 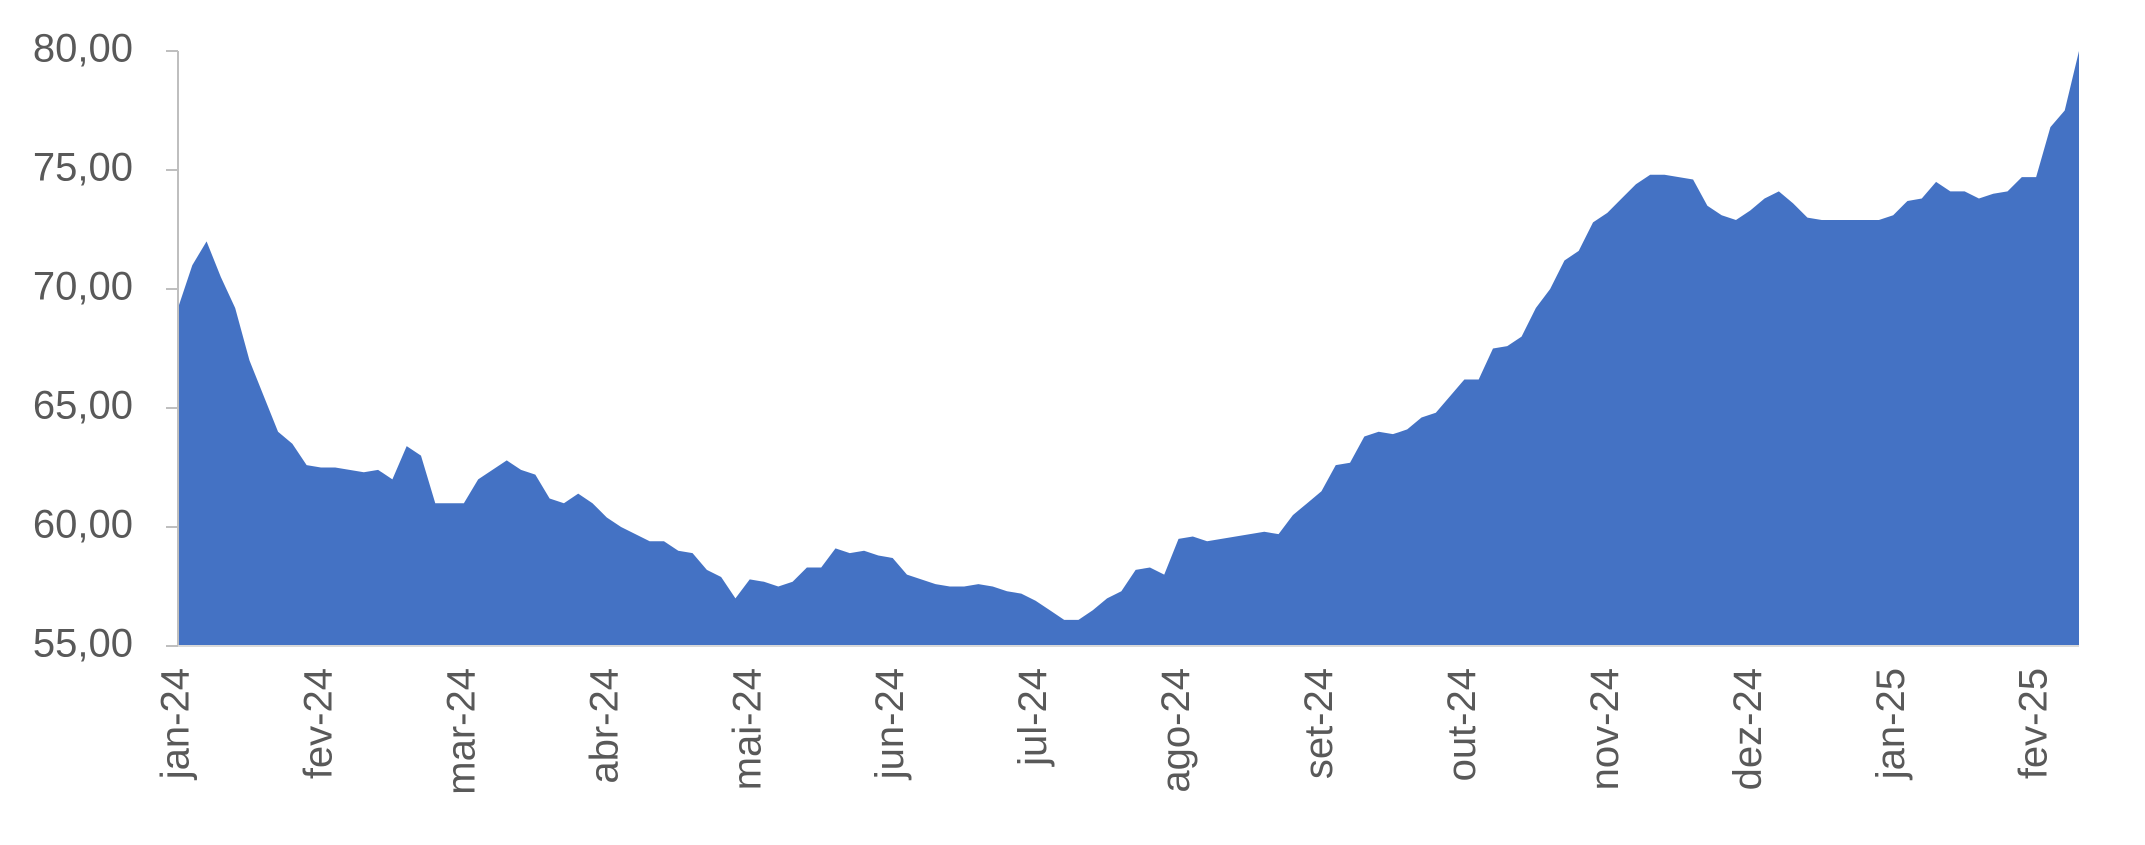 I want to click on y-tick-label: 65,00, so click(x=83, y=406).